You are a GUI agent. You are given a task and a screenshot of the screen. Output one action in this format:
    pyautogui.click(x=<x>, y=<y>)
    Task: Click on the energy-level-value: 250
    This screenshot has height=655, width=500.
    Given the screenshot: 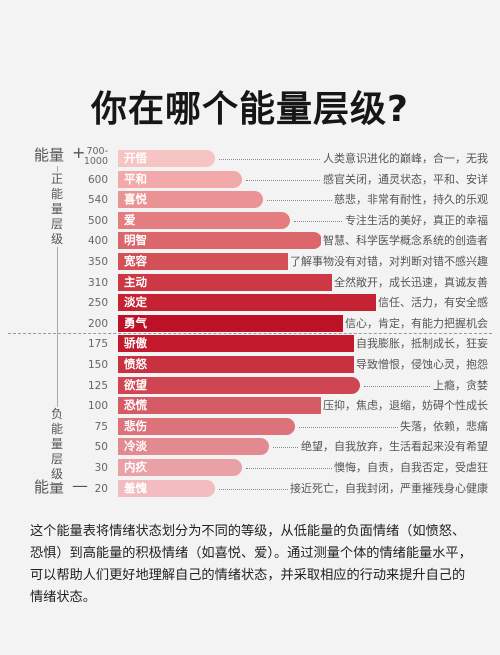 What is the action you would take?
    pyautogui.click(x=97, y=303)
    